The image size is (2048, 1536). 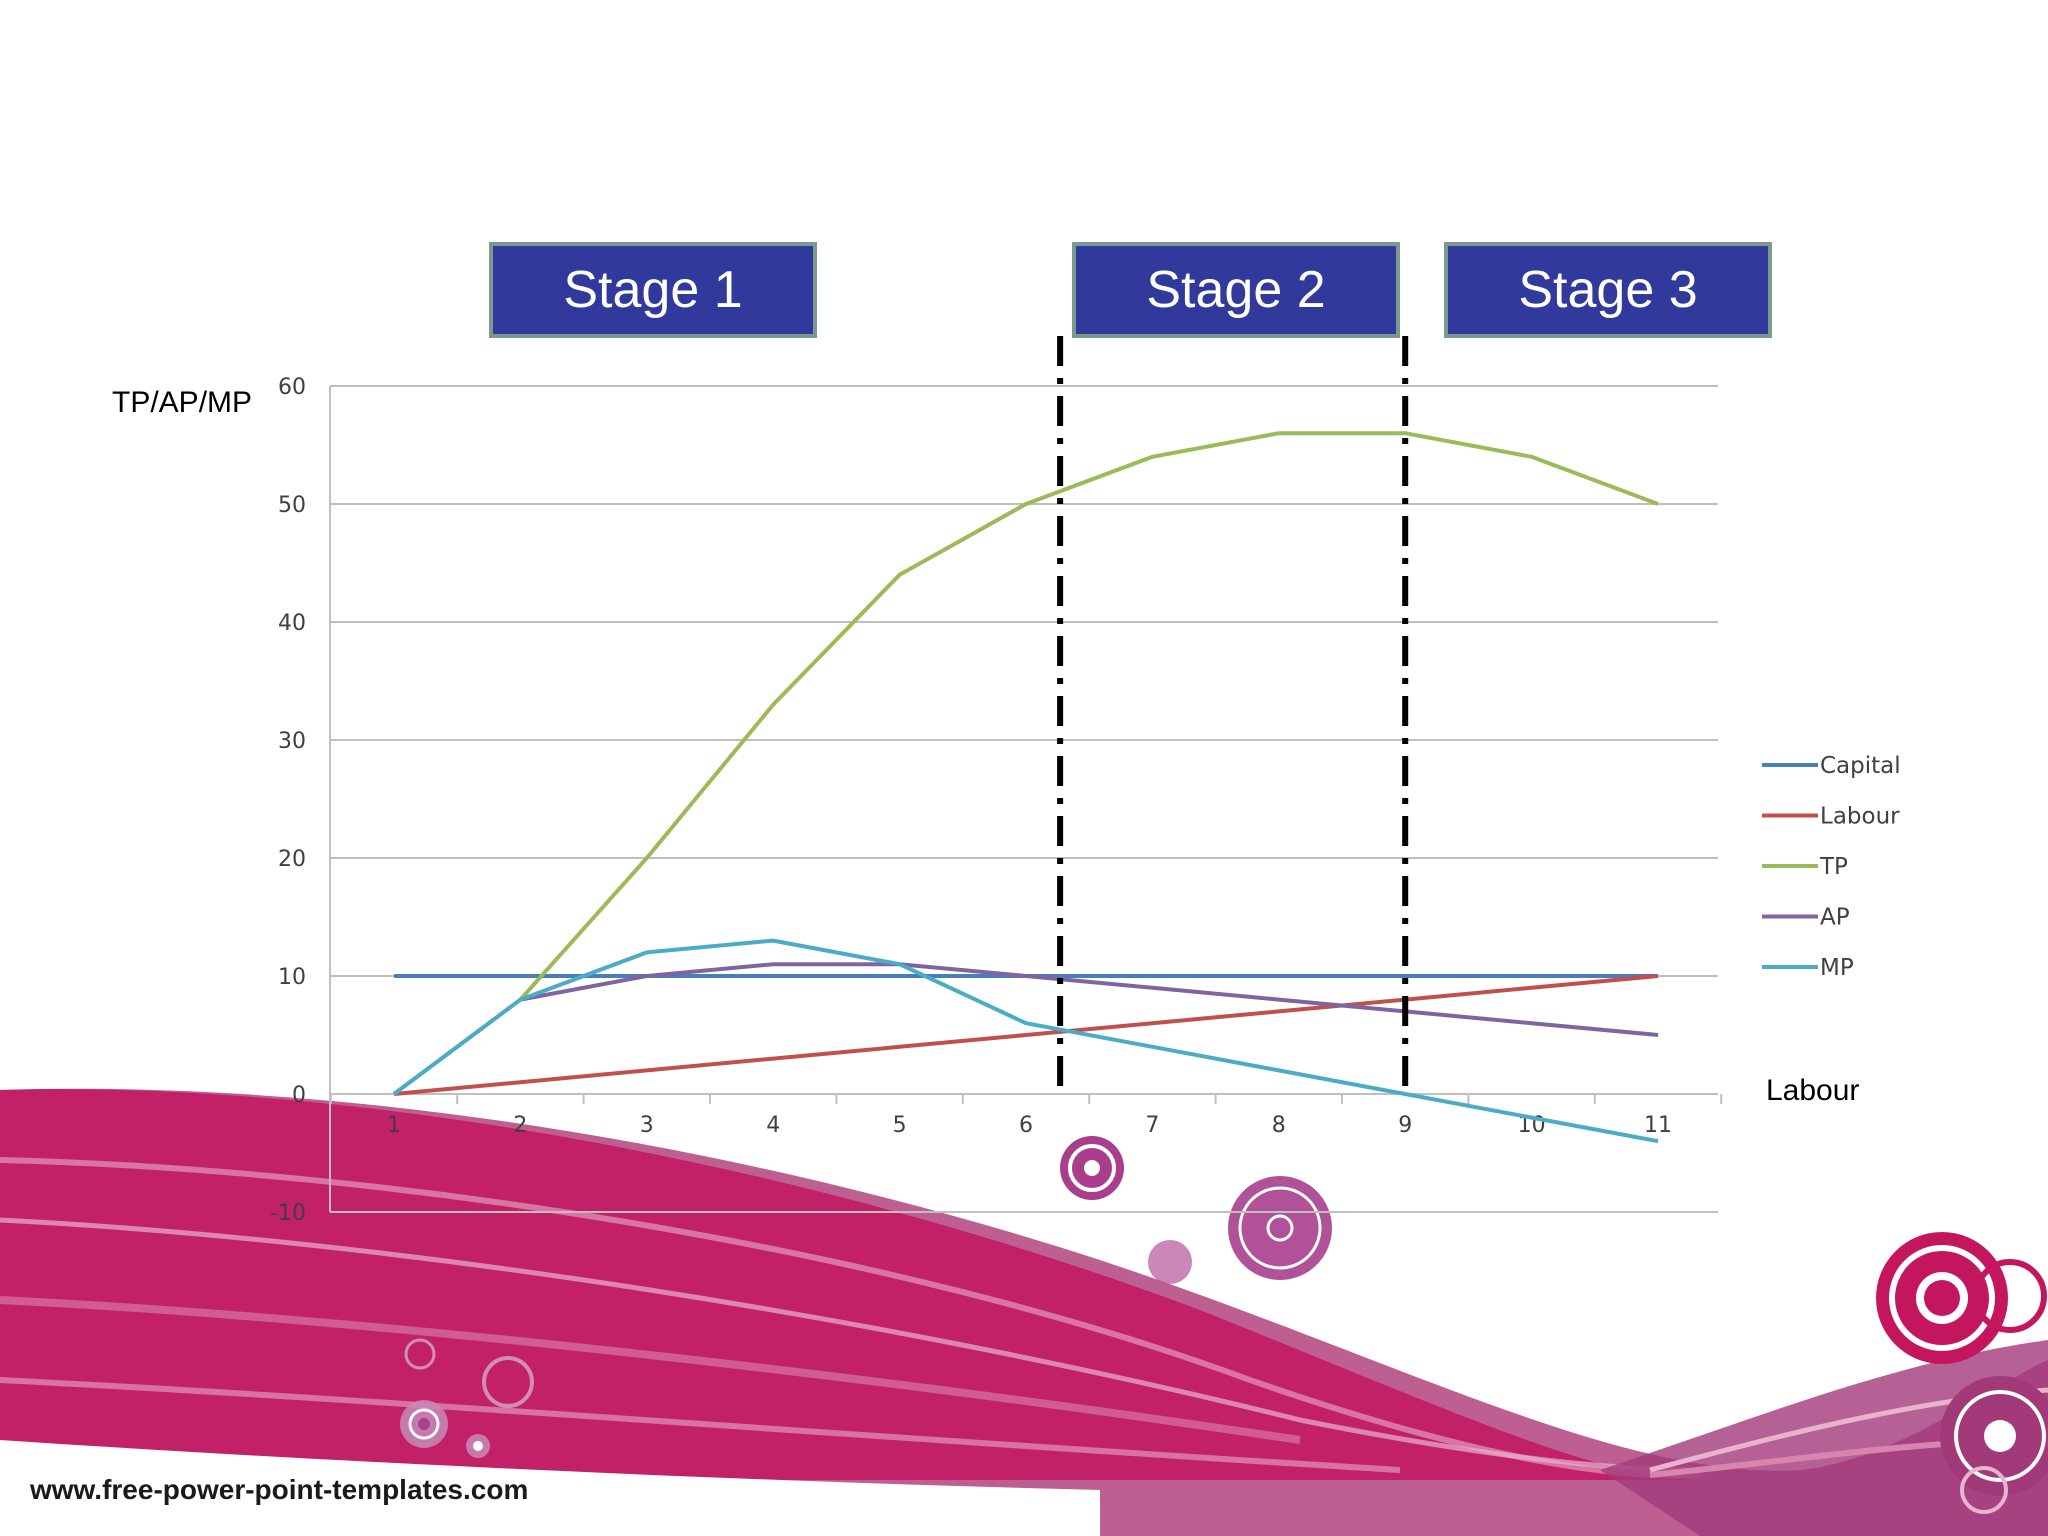 What do you see at coordinates (520, 1125) in the screenshot?
I see `x-tick-label: 2` at bounding box center [520, 1125].